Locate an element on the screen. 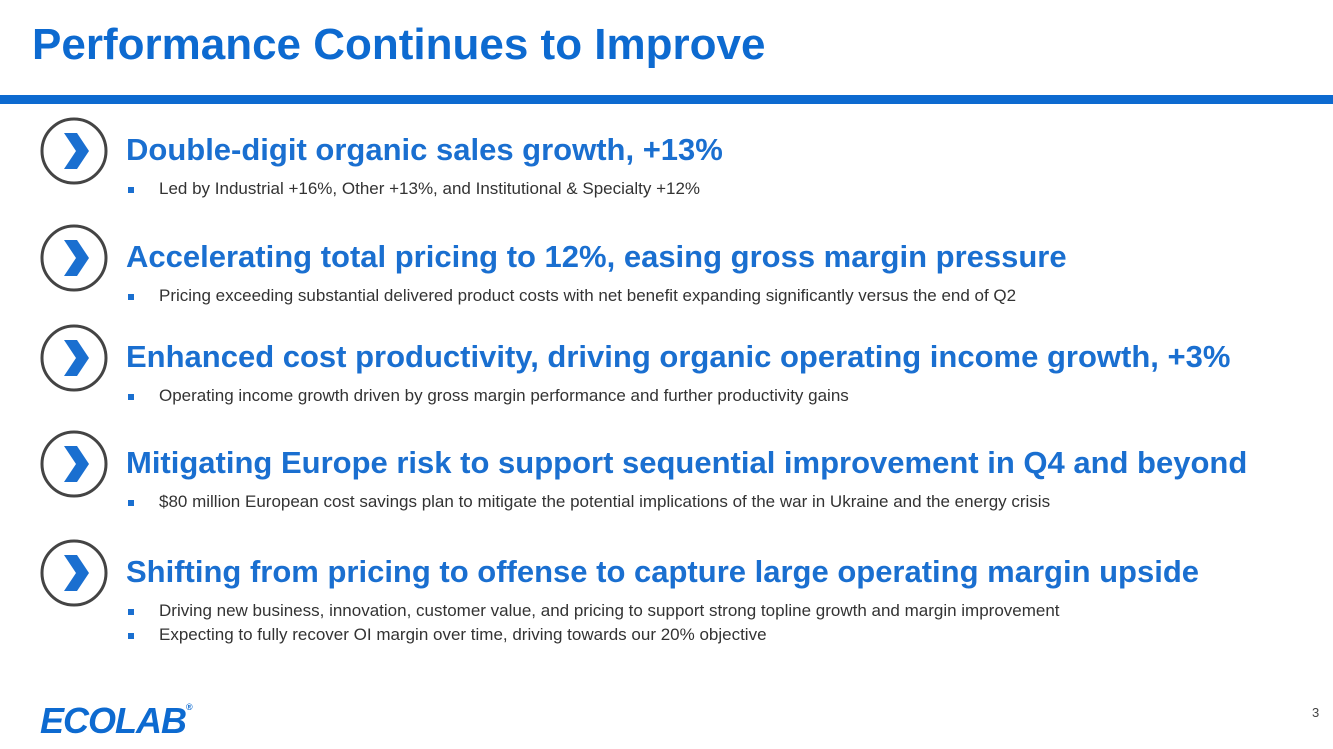 The image size is (1333, 749). title: Performance Continues to Improve is located at coordinates (399, 44).